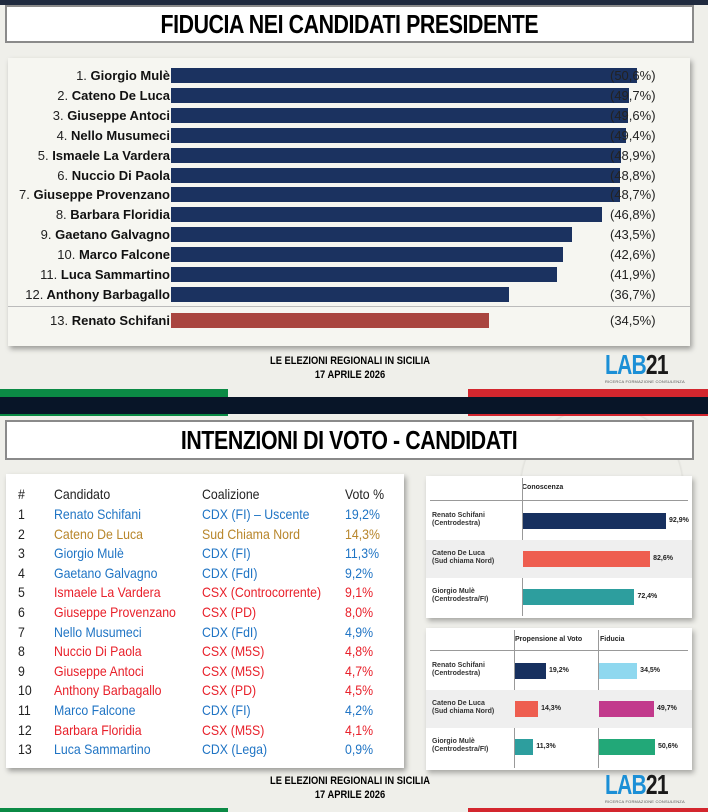 This screenshot has height=812, width=708. What do you see at coordinates (21, 553) in the screenshot?
I see `cell-num: 3` at bounding box center [21, 553].